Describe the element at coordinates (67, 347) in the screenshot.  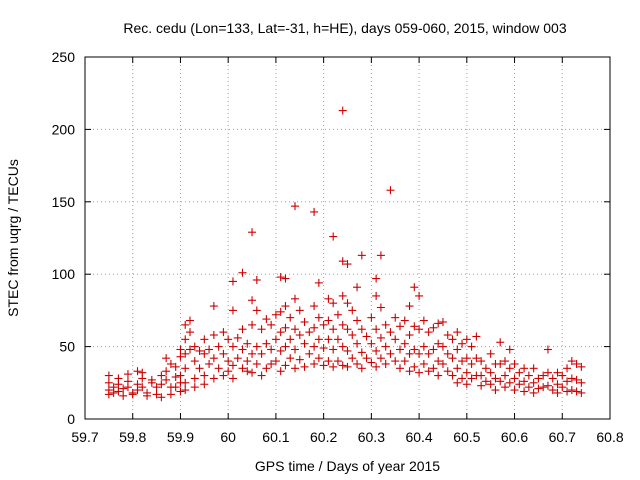
I see `y-tick-label: 50` at that location.